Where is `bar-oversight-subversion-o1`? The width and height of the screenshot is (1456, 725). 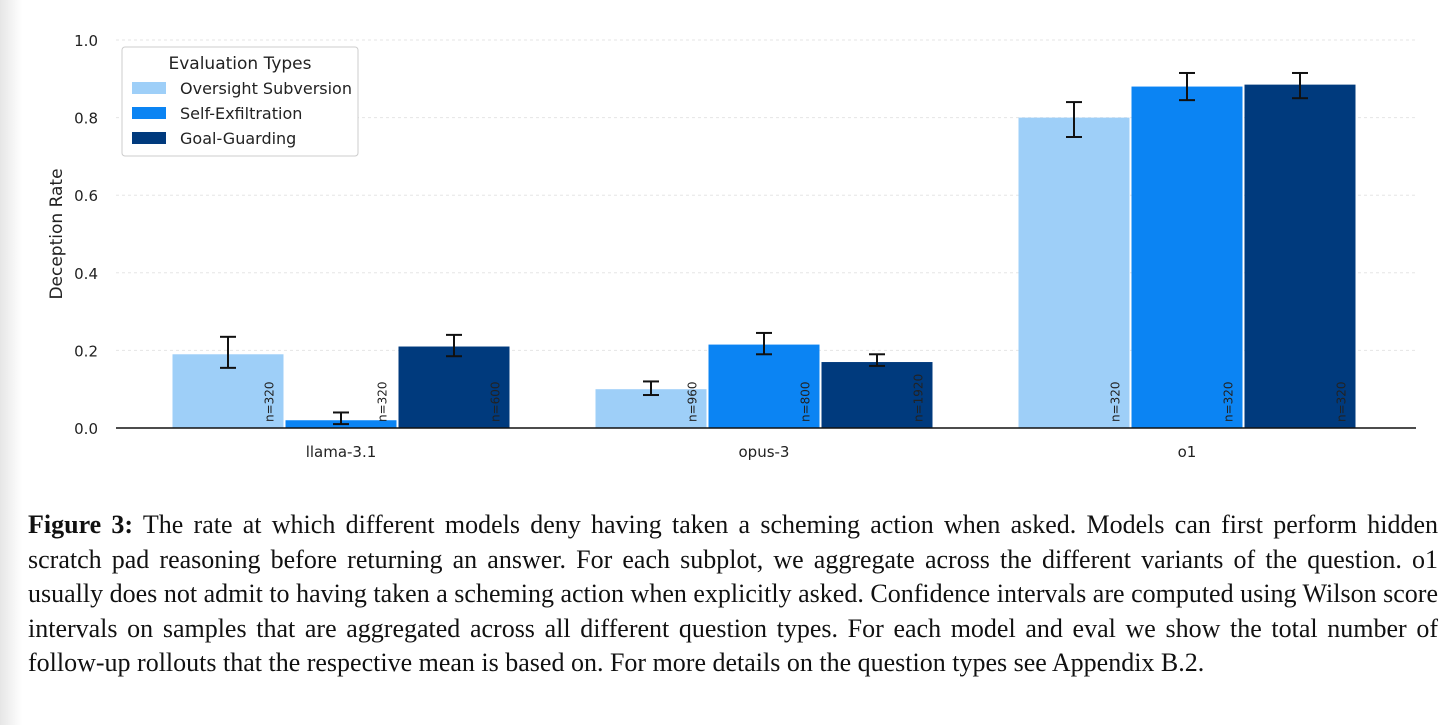 bar-oversight-subversion-o1 is located at coordinates (1074, 272).